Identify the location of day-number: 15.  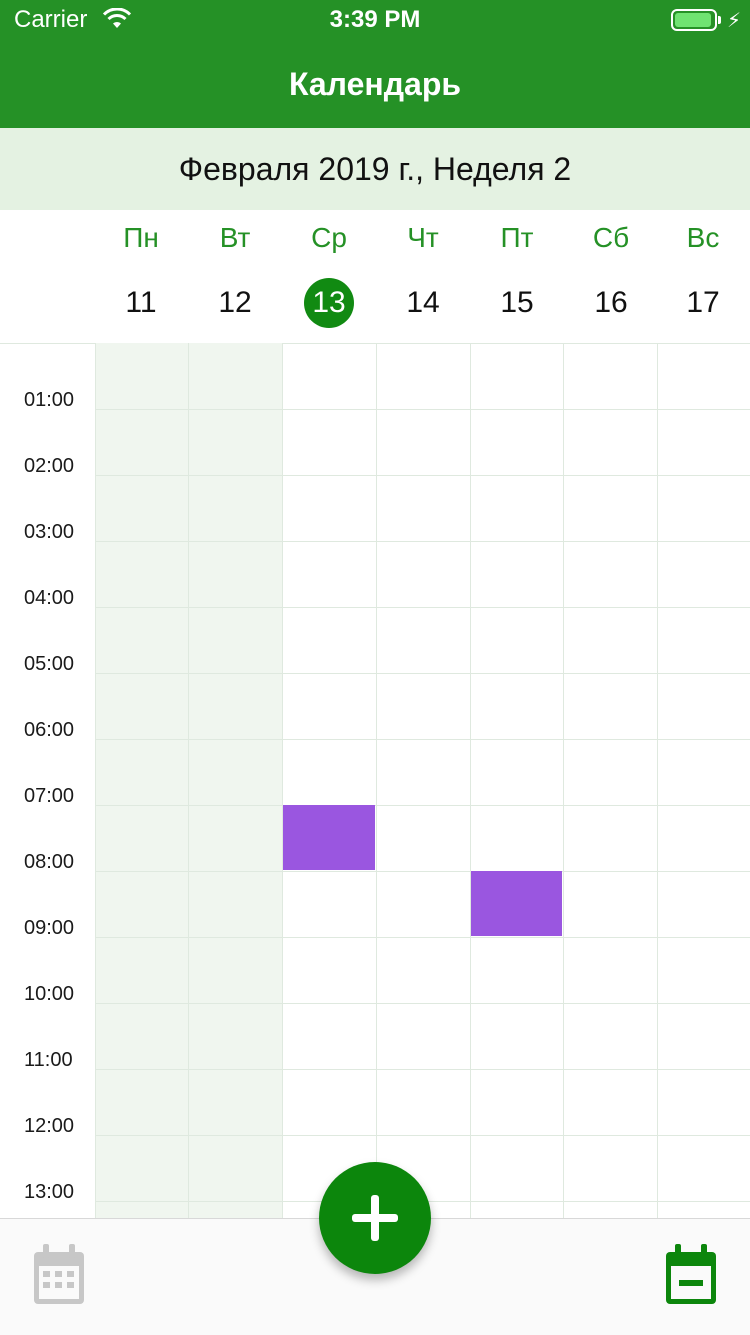
(517, 302).